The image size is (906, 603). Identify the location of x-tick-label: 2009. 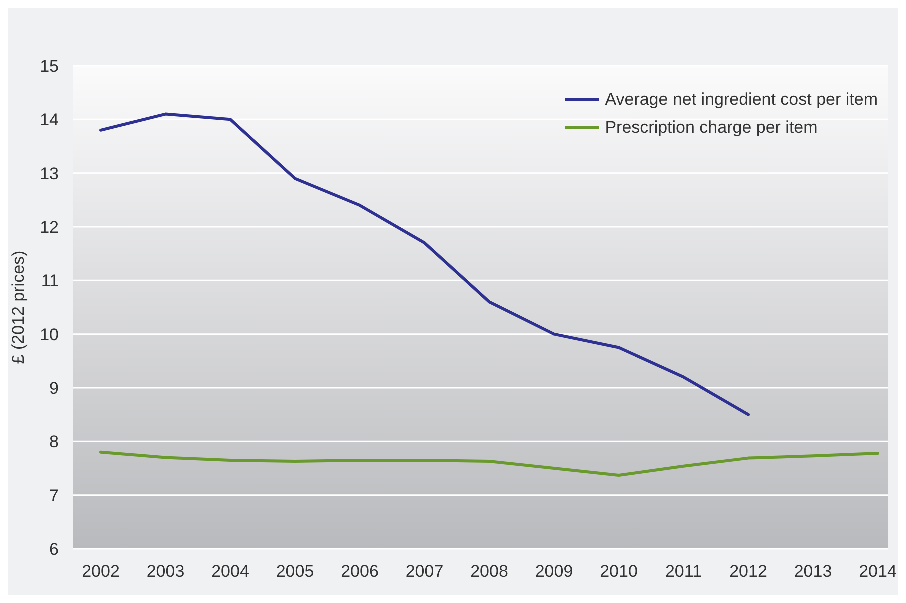
(554, 572).